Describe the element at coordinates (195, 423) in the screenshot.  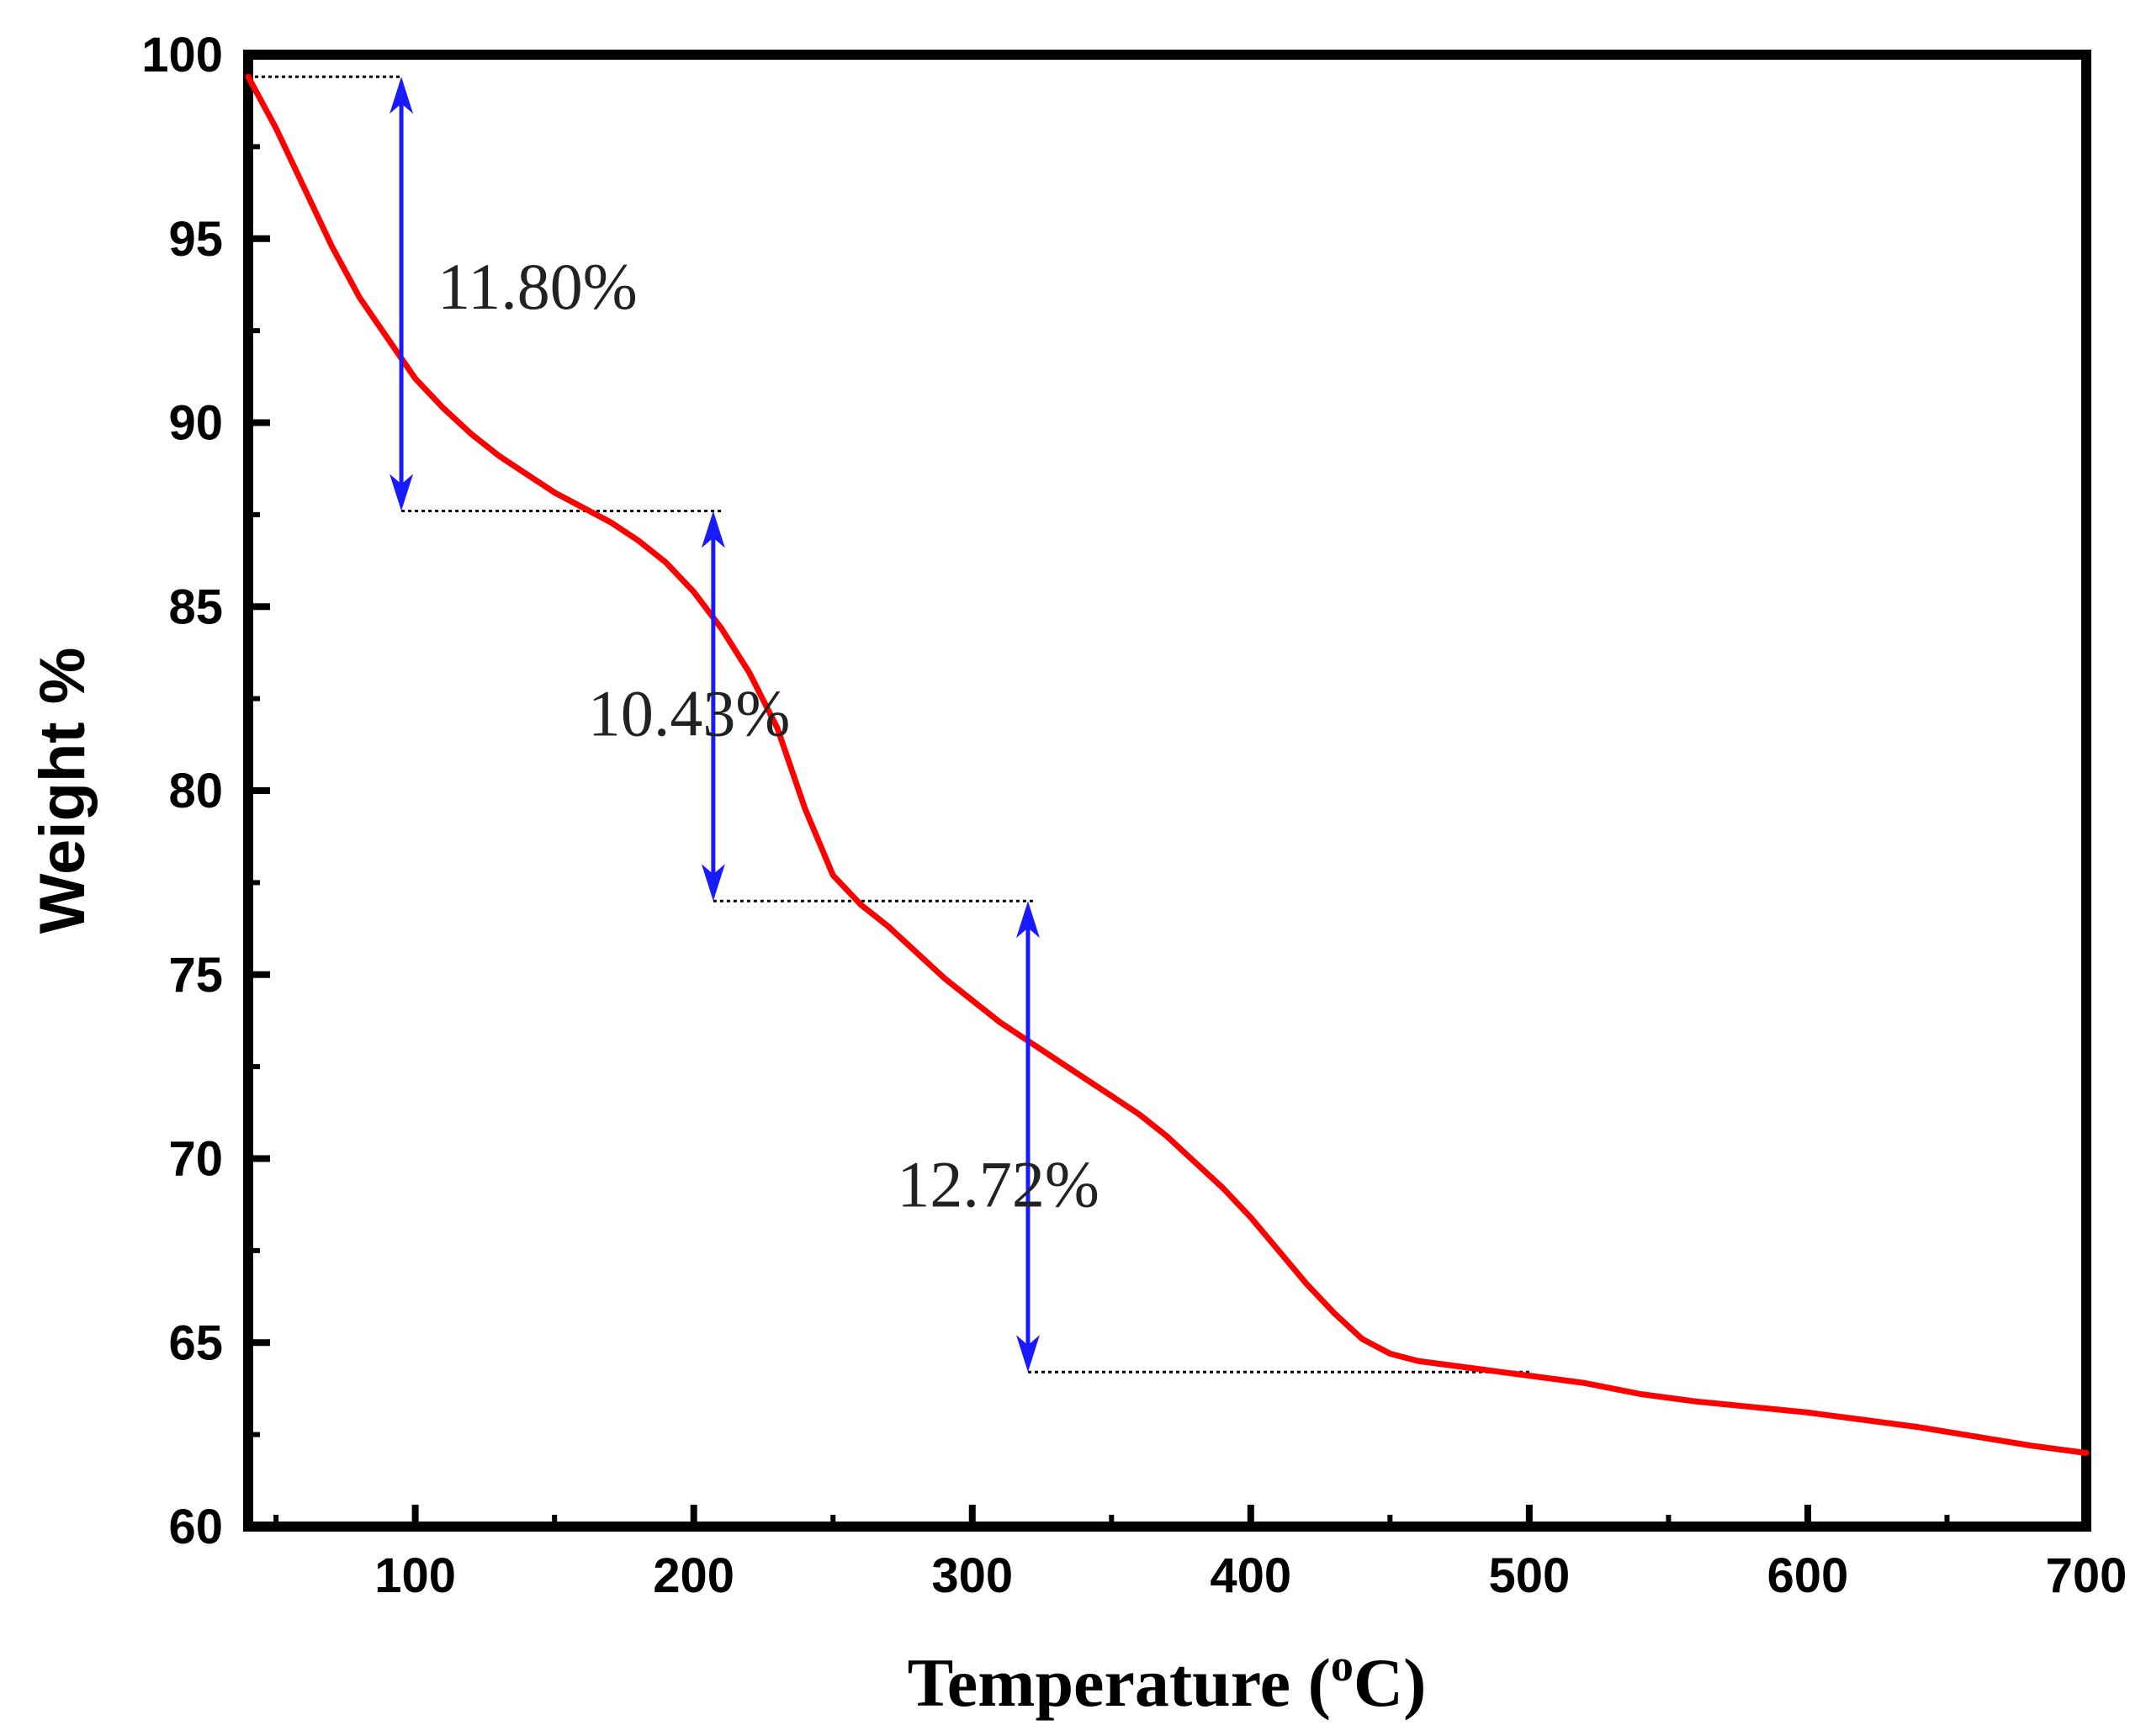
I see `y-tick-label: 90` at that location.